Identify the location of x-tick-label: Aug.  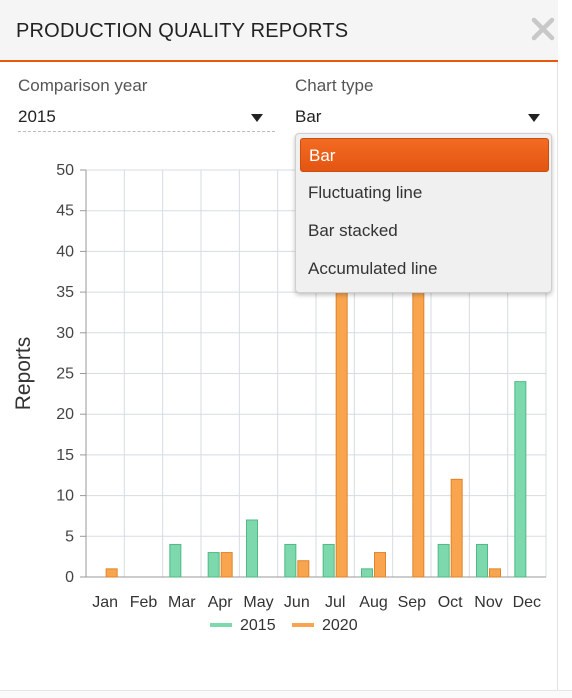
(373, 602).